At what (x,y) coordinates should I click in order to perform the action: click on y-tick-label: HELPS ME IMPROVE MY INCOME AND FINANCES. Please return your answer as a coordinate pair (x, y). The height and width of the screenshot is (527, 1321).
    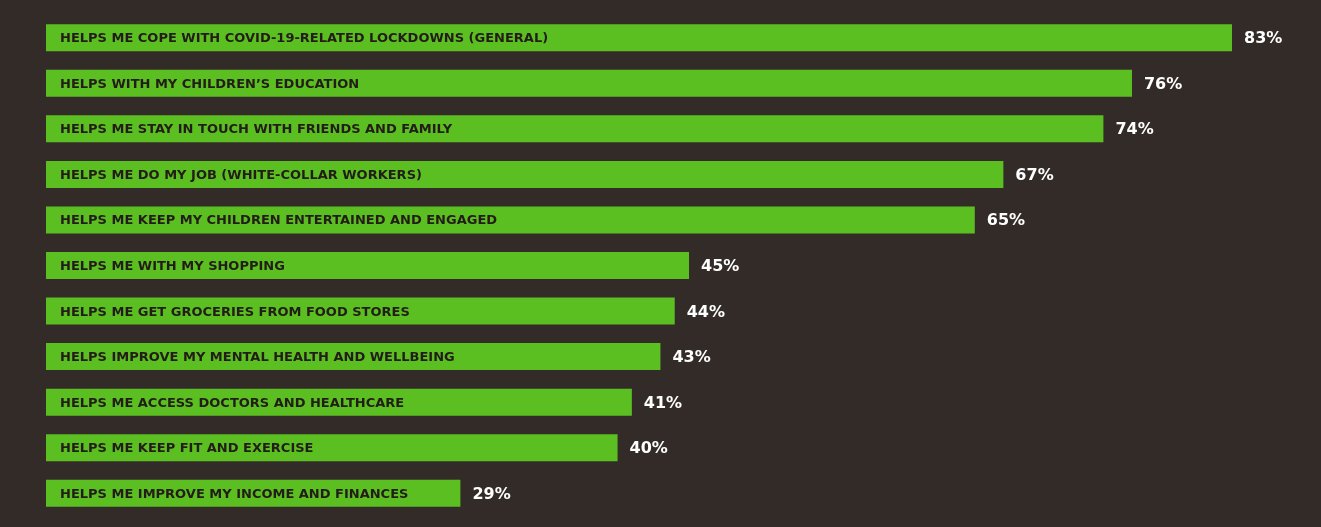
    Looking at the image, I should click on (234, 493).